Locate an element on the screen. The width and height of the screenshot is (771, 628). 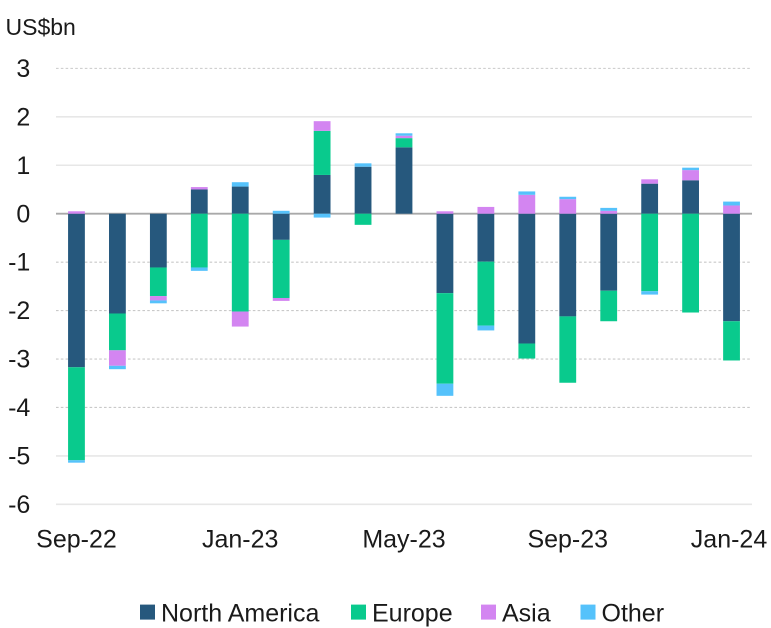
svg-text: -3 is located at coordinates (19, 360).